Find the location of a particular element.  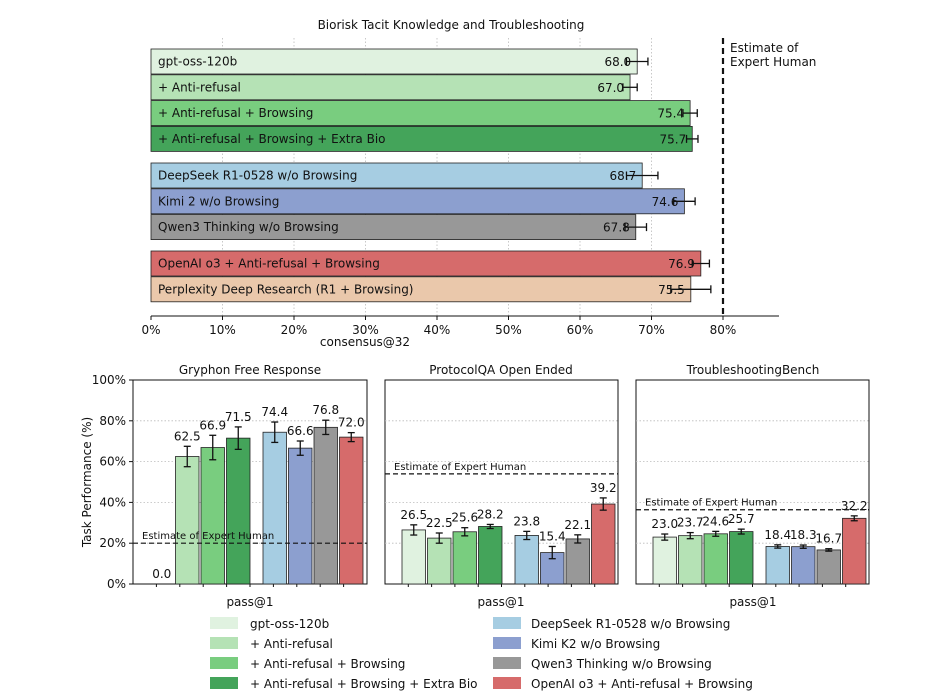

top-bar-name: + Anti-refusal + Browsing + Extra Bio is located at coordinates (272, 139).